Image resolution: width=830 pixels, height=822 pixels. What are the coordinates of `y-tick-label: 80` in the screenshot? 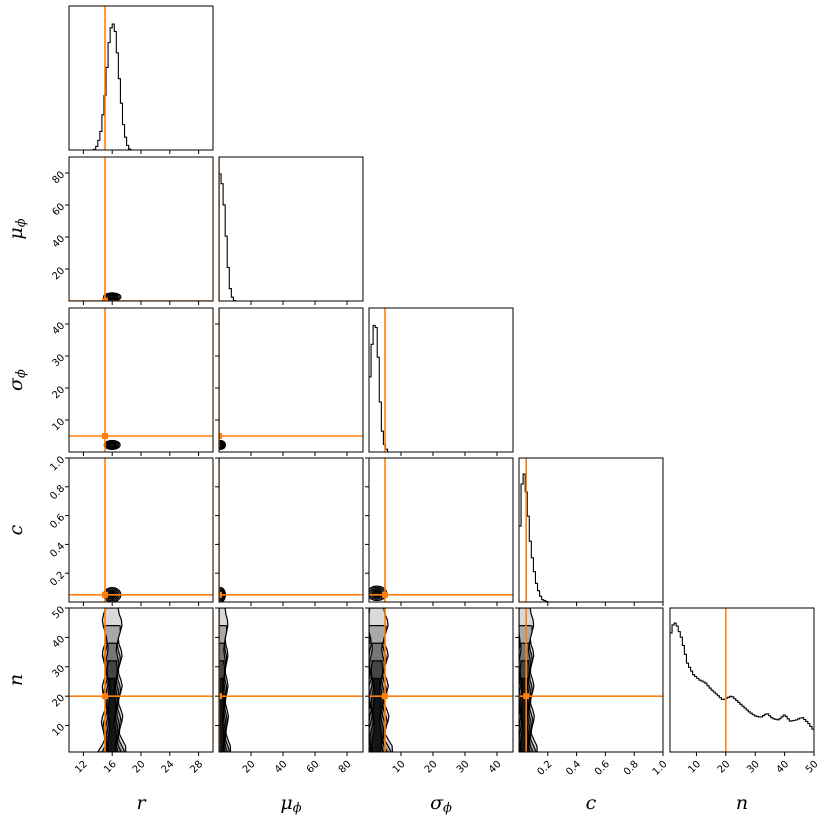 It's located at (58, 177).